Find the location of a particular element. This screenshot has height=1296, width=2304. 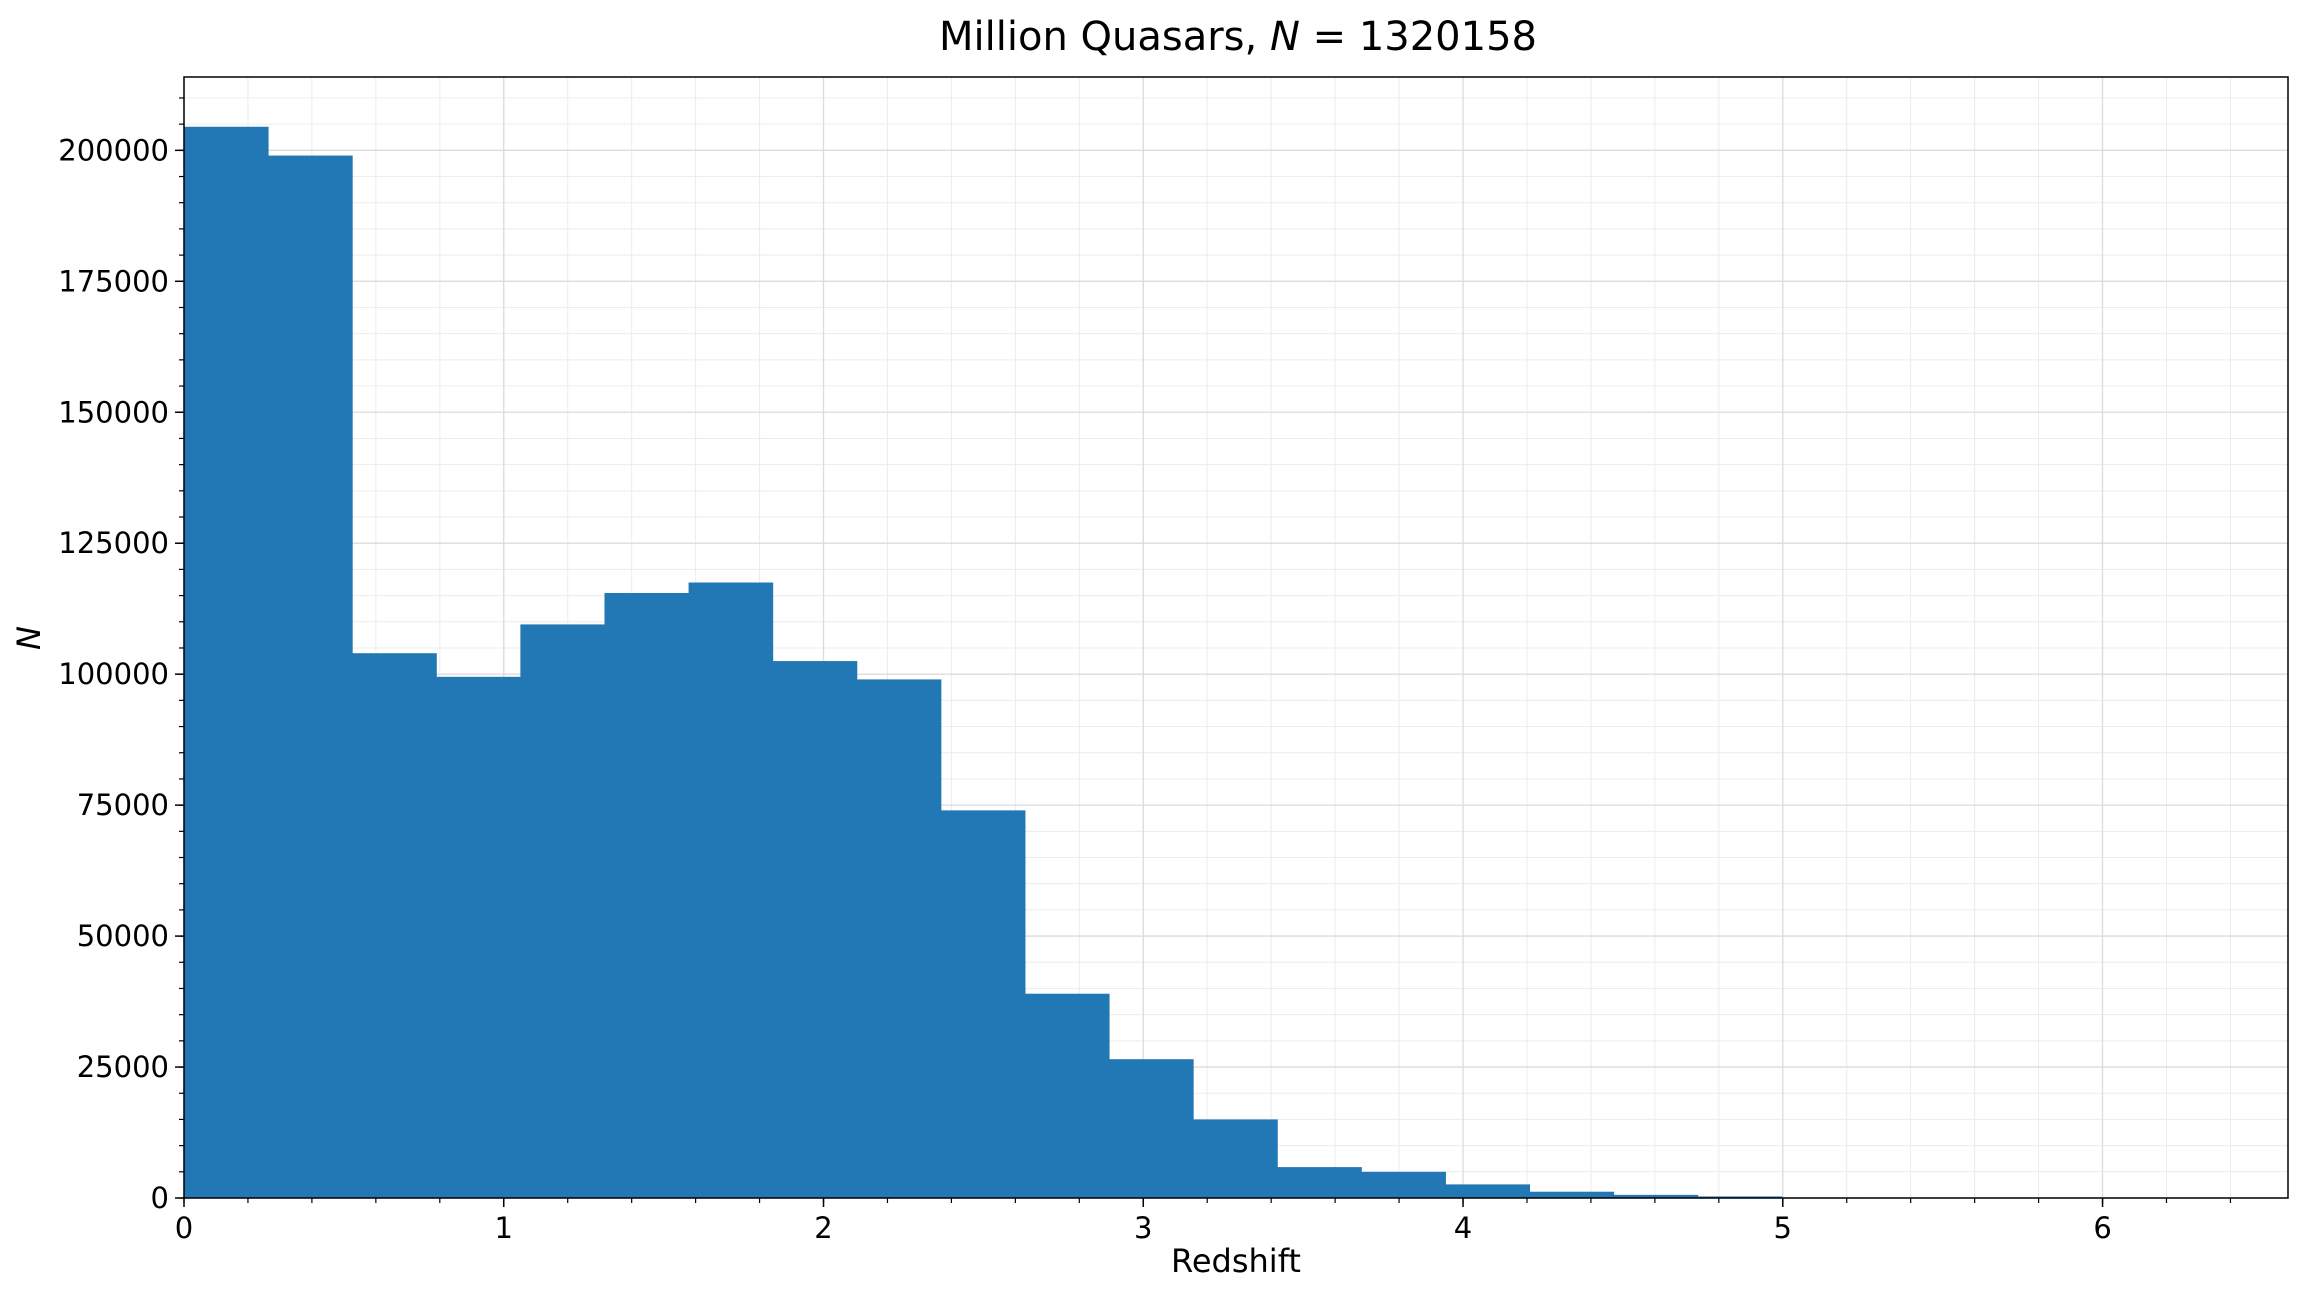

y-tick-label: 150000 is located at coordinates (113, 412).